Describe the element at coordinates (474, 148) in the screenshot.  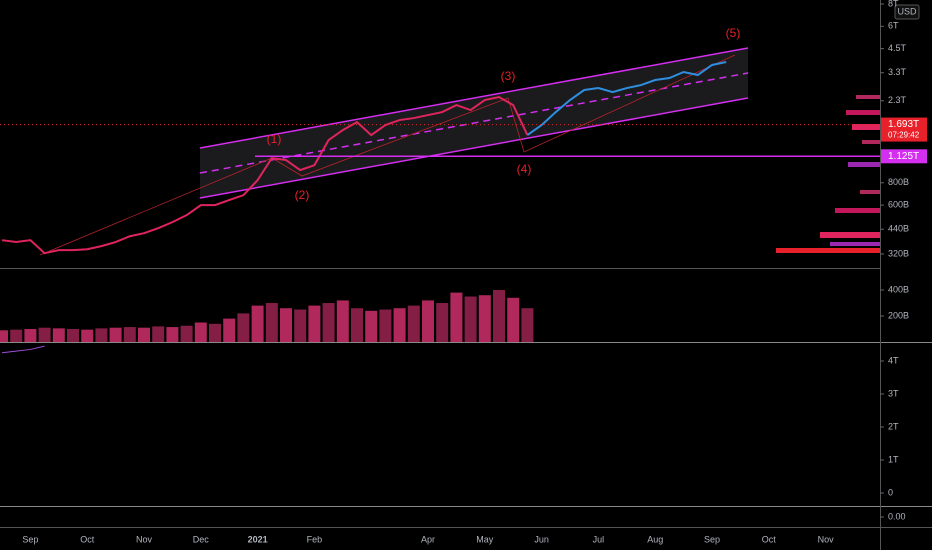
I see `channel-lower` at that location.